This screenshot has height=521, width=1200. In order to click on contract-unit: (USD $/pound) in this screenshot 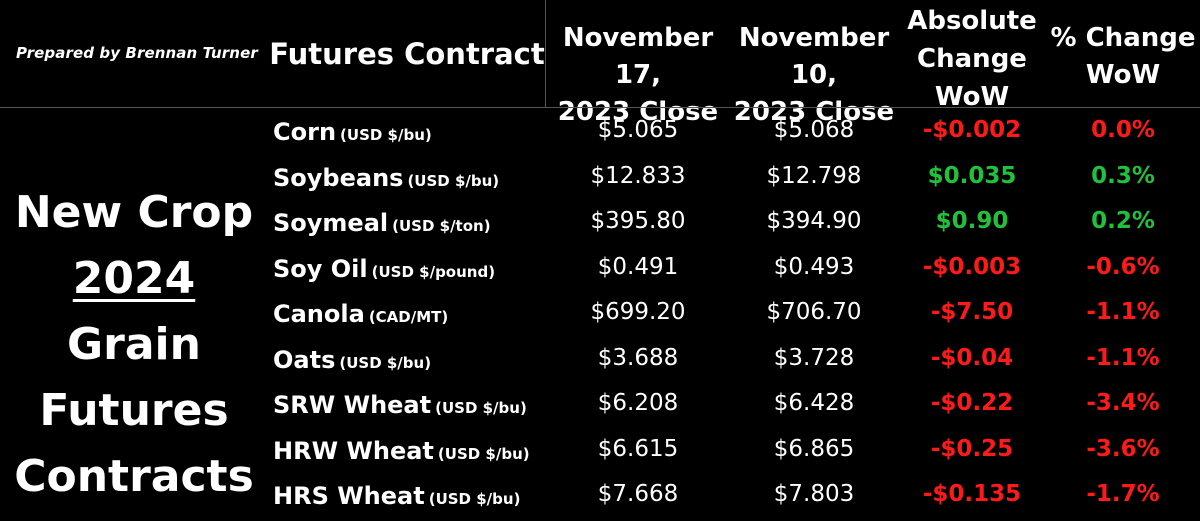, I will do `click(433, 271)`.